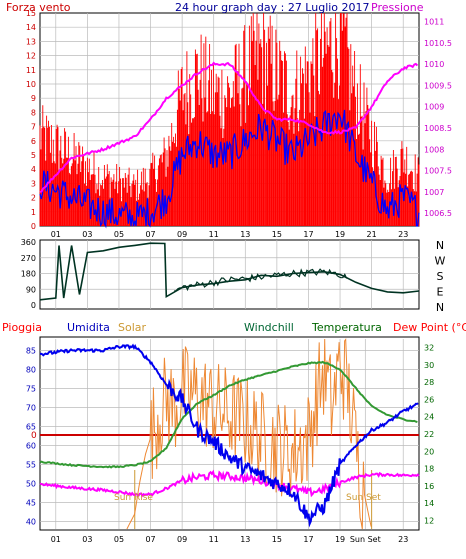  I want to click on left-tick-label: 11, so click(31, 70).